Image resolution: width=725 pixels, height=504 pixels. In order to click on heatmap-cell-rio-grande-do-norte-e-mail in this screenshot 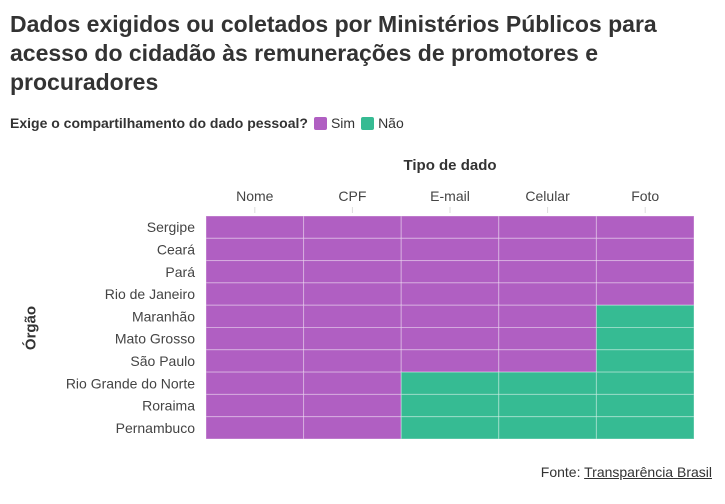, I will do `click(450, 383)`.